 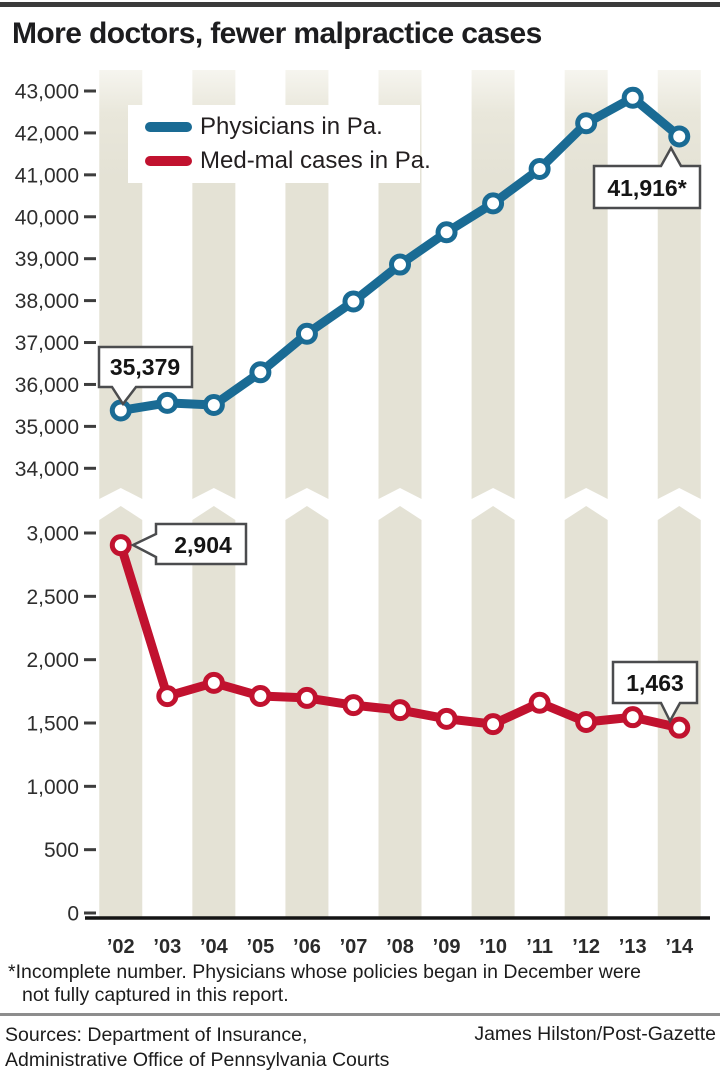 I want to click on footnote-line: not fully captured in this report., so click(x=155, y=995).